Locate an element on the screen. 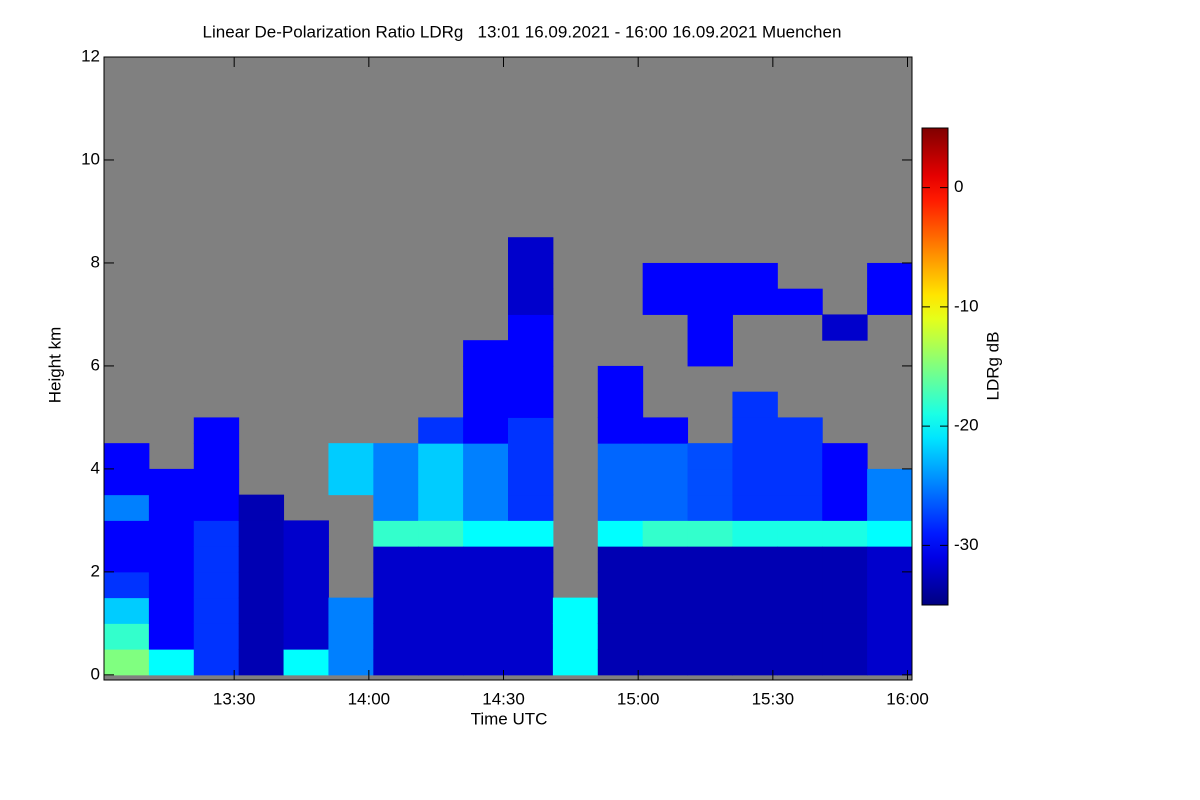 Image resolution: width=1200 pixels, height=800 pixels. y-tick-label: 0 is located at coordinates (95, 673).